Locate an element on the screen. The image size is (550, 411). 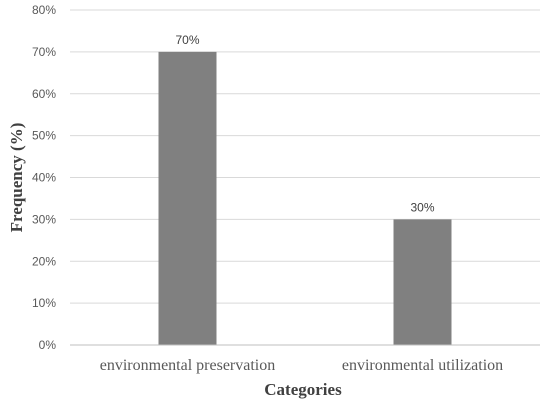
y-axis-title: Frequency (%) is located at coordinates (16, 178).